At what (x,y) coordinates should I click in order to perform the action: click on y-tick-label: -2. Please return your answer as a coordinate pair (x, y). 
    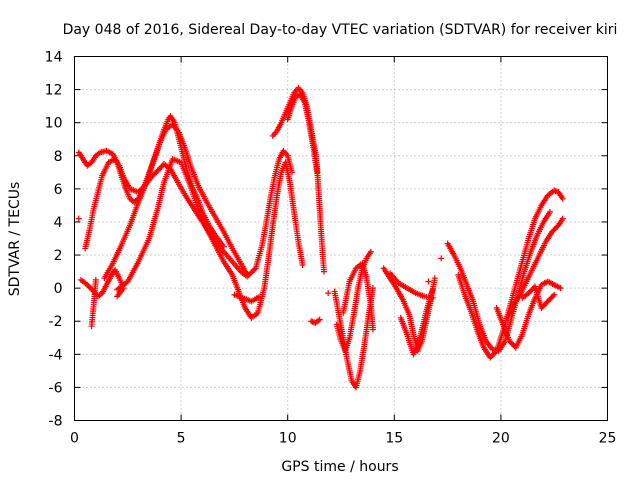
    Looking at the image, I should click on (56, 322).